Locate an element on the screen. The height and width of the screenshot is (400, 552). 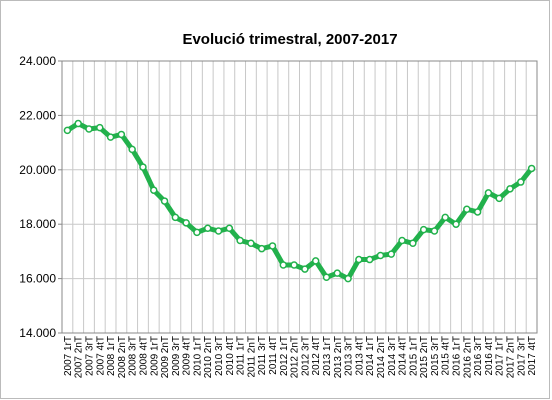
x-tick-label: 2009 1rT is located at coordinates (154, 356).